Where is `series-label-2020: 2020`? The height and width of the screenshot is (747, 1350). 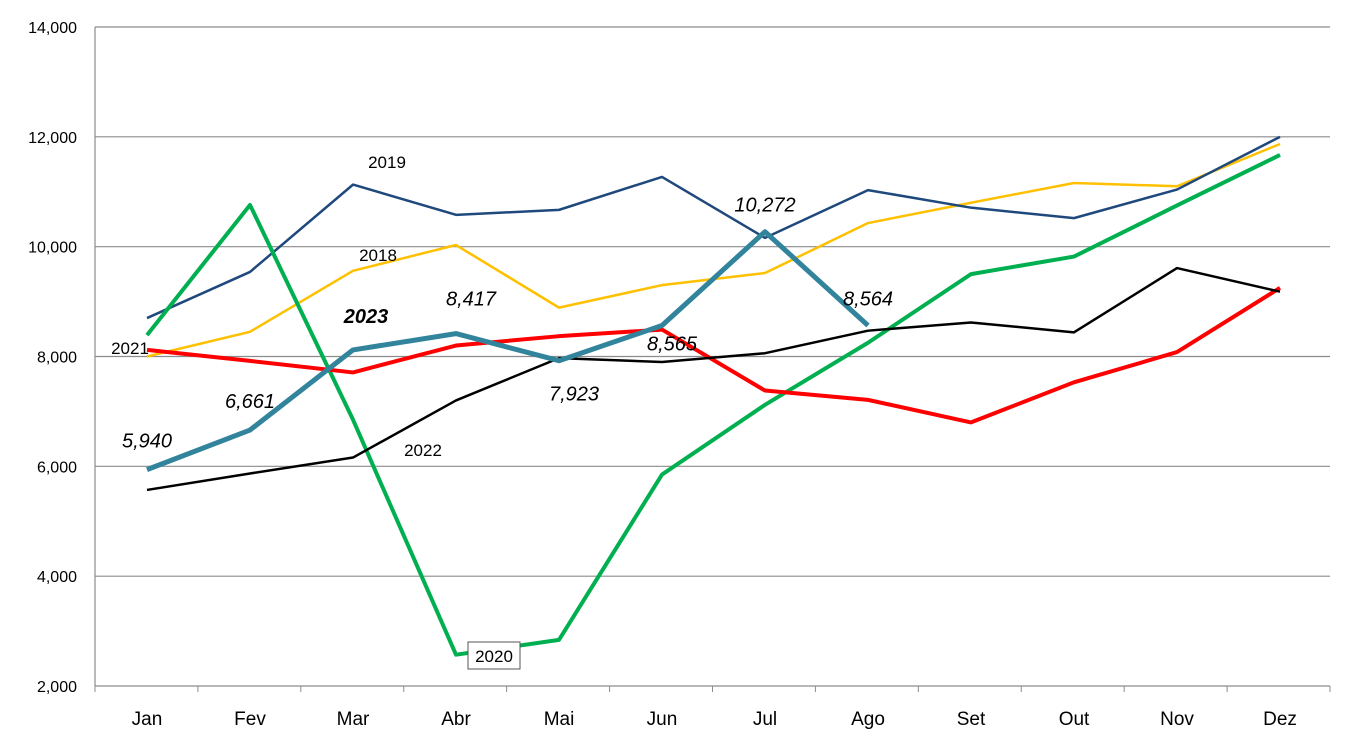 series-label-2020: 2020 is located at coordinates (494, 656).